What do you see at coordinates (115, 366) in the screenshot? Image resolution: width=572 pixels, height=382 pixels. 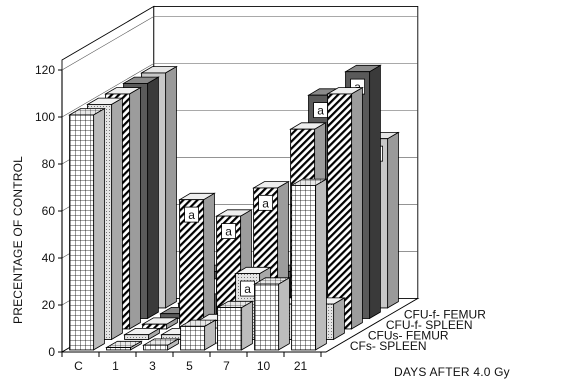 I see `x-tick-label: 1` at bounding box center [115, 366].